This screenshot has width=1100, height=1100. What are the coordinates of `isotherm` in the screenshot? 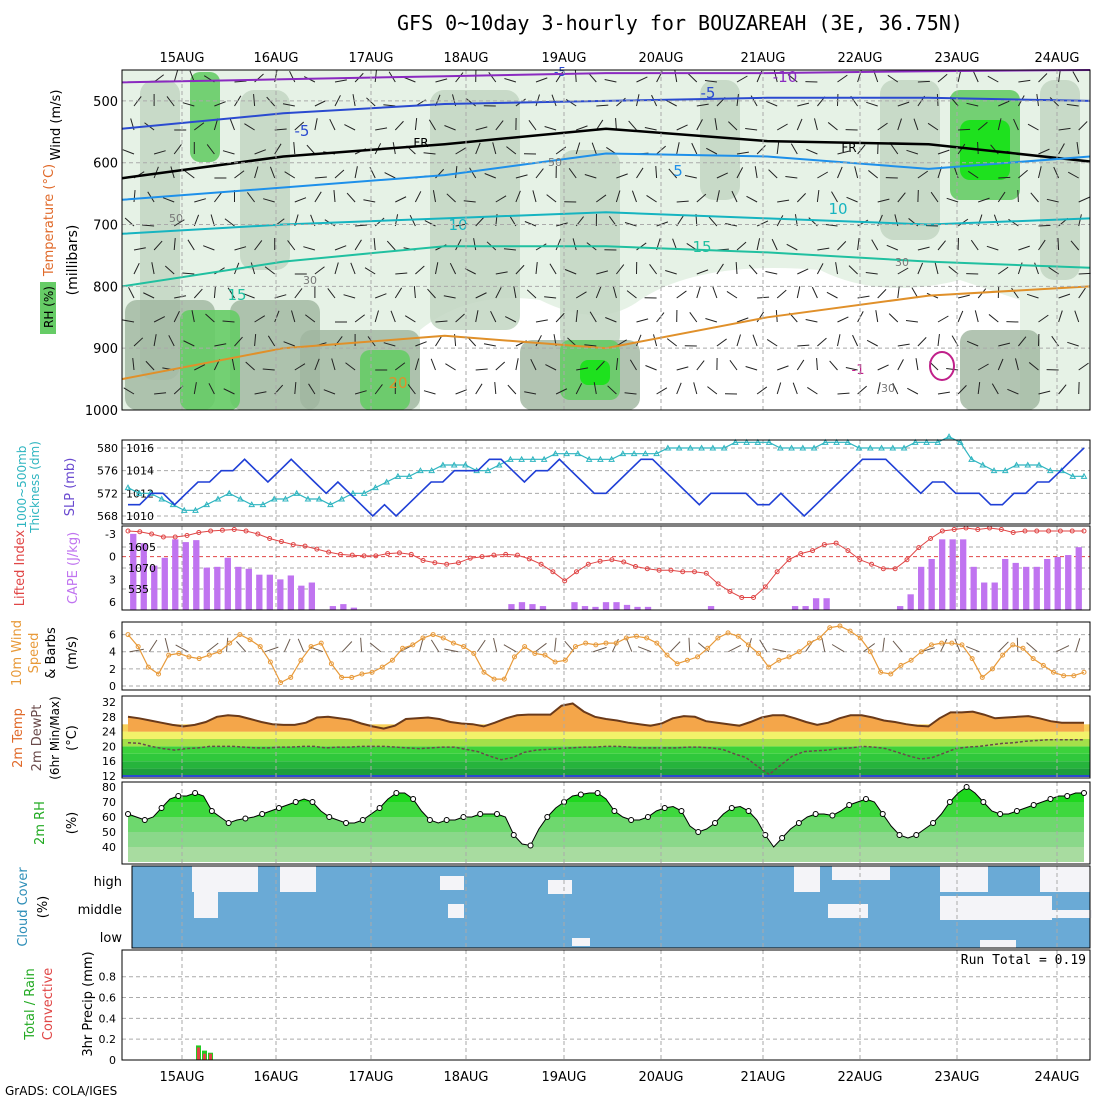 It's located at (606, 266).